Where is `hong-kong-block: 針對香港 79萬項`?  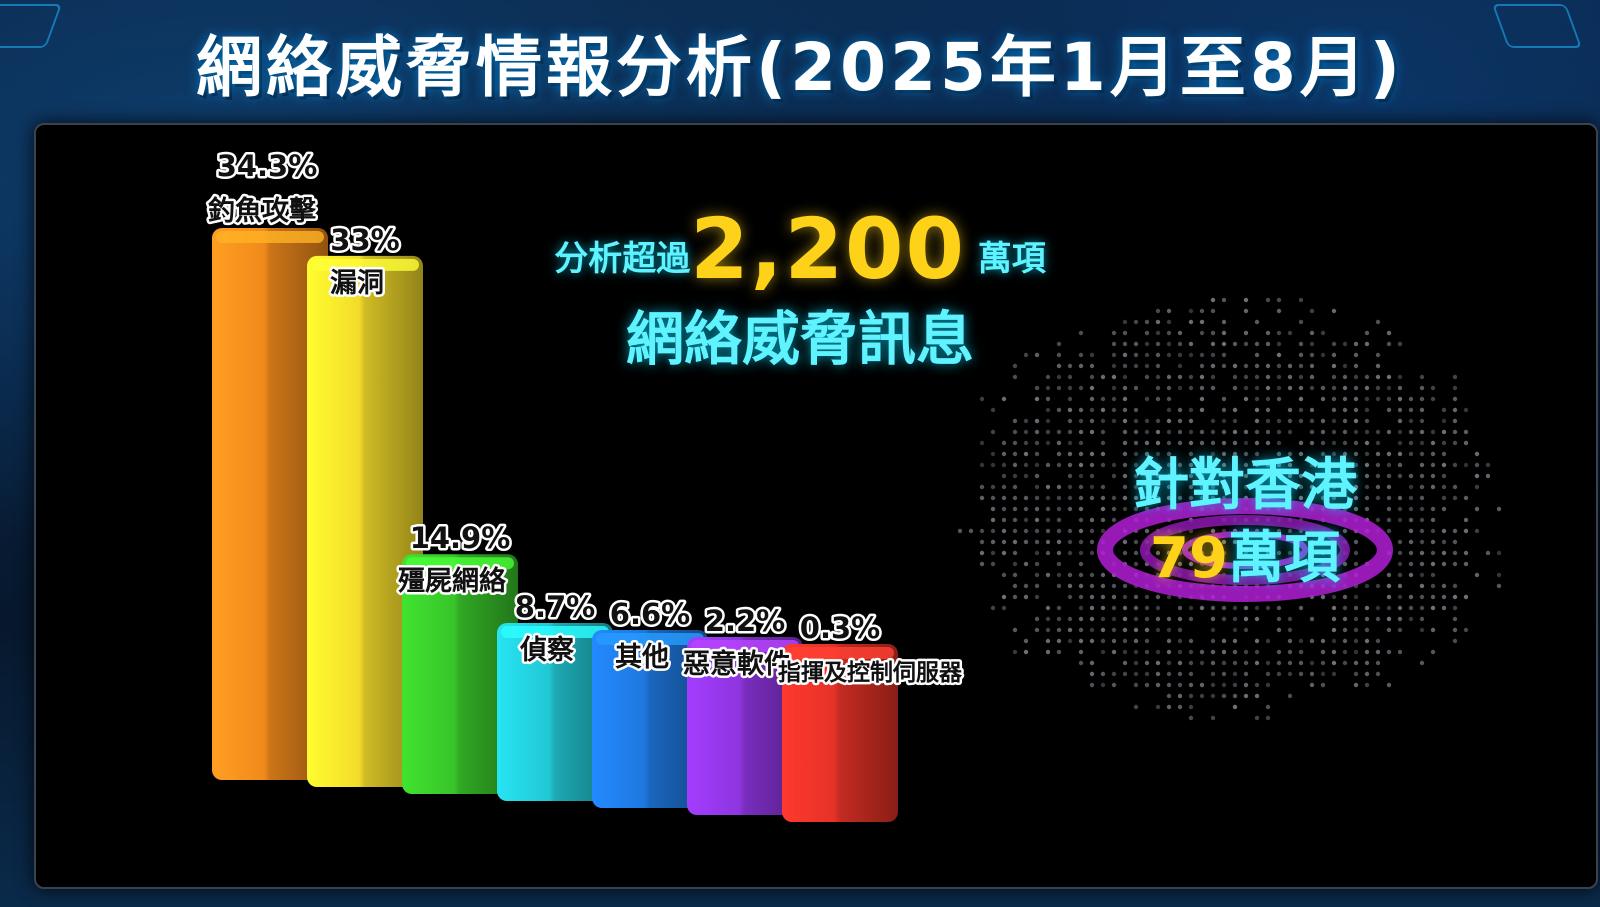 hong-kong-block: 針對香港 79萬項 is located at coordinates (1245, 517).